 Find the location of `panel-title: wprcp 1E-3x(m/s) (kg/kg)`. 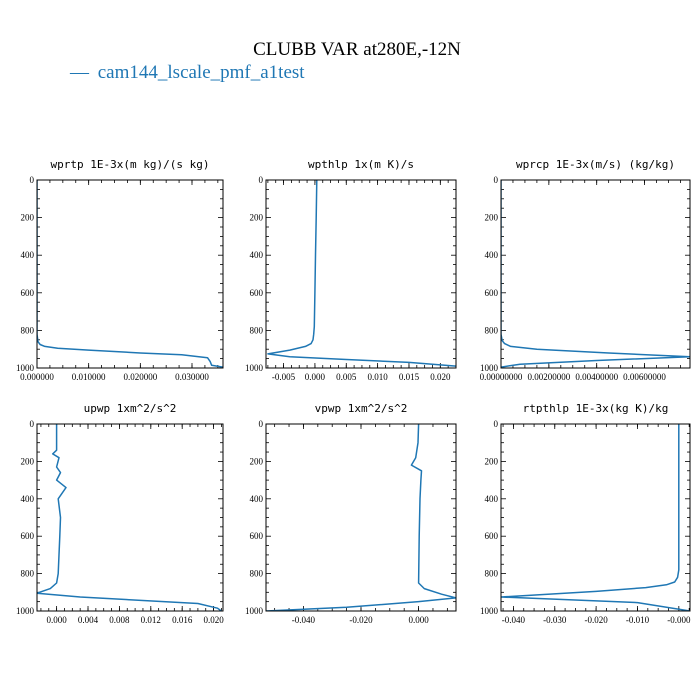

panel-title: wprcp 1E-3x(m/s) (kg/kg) is located at coordinates (595, 164).